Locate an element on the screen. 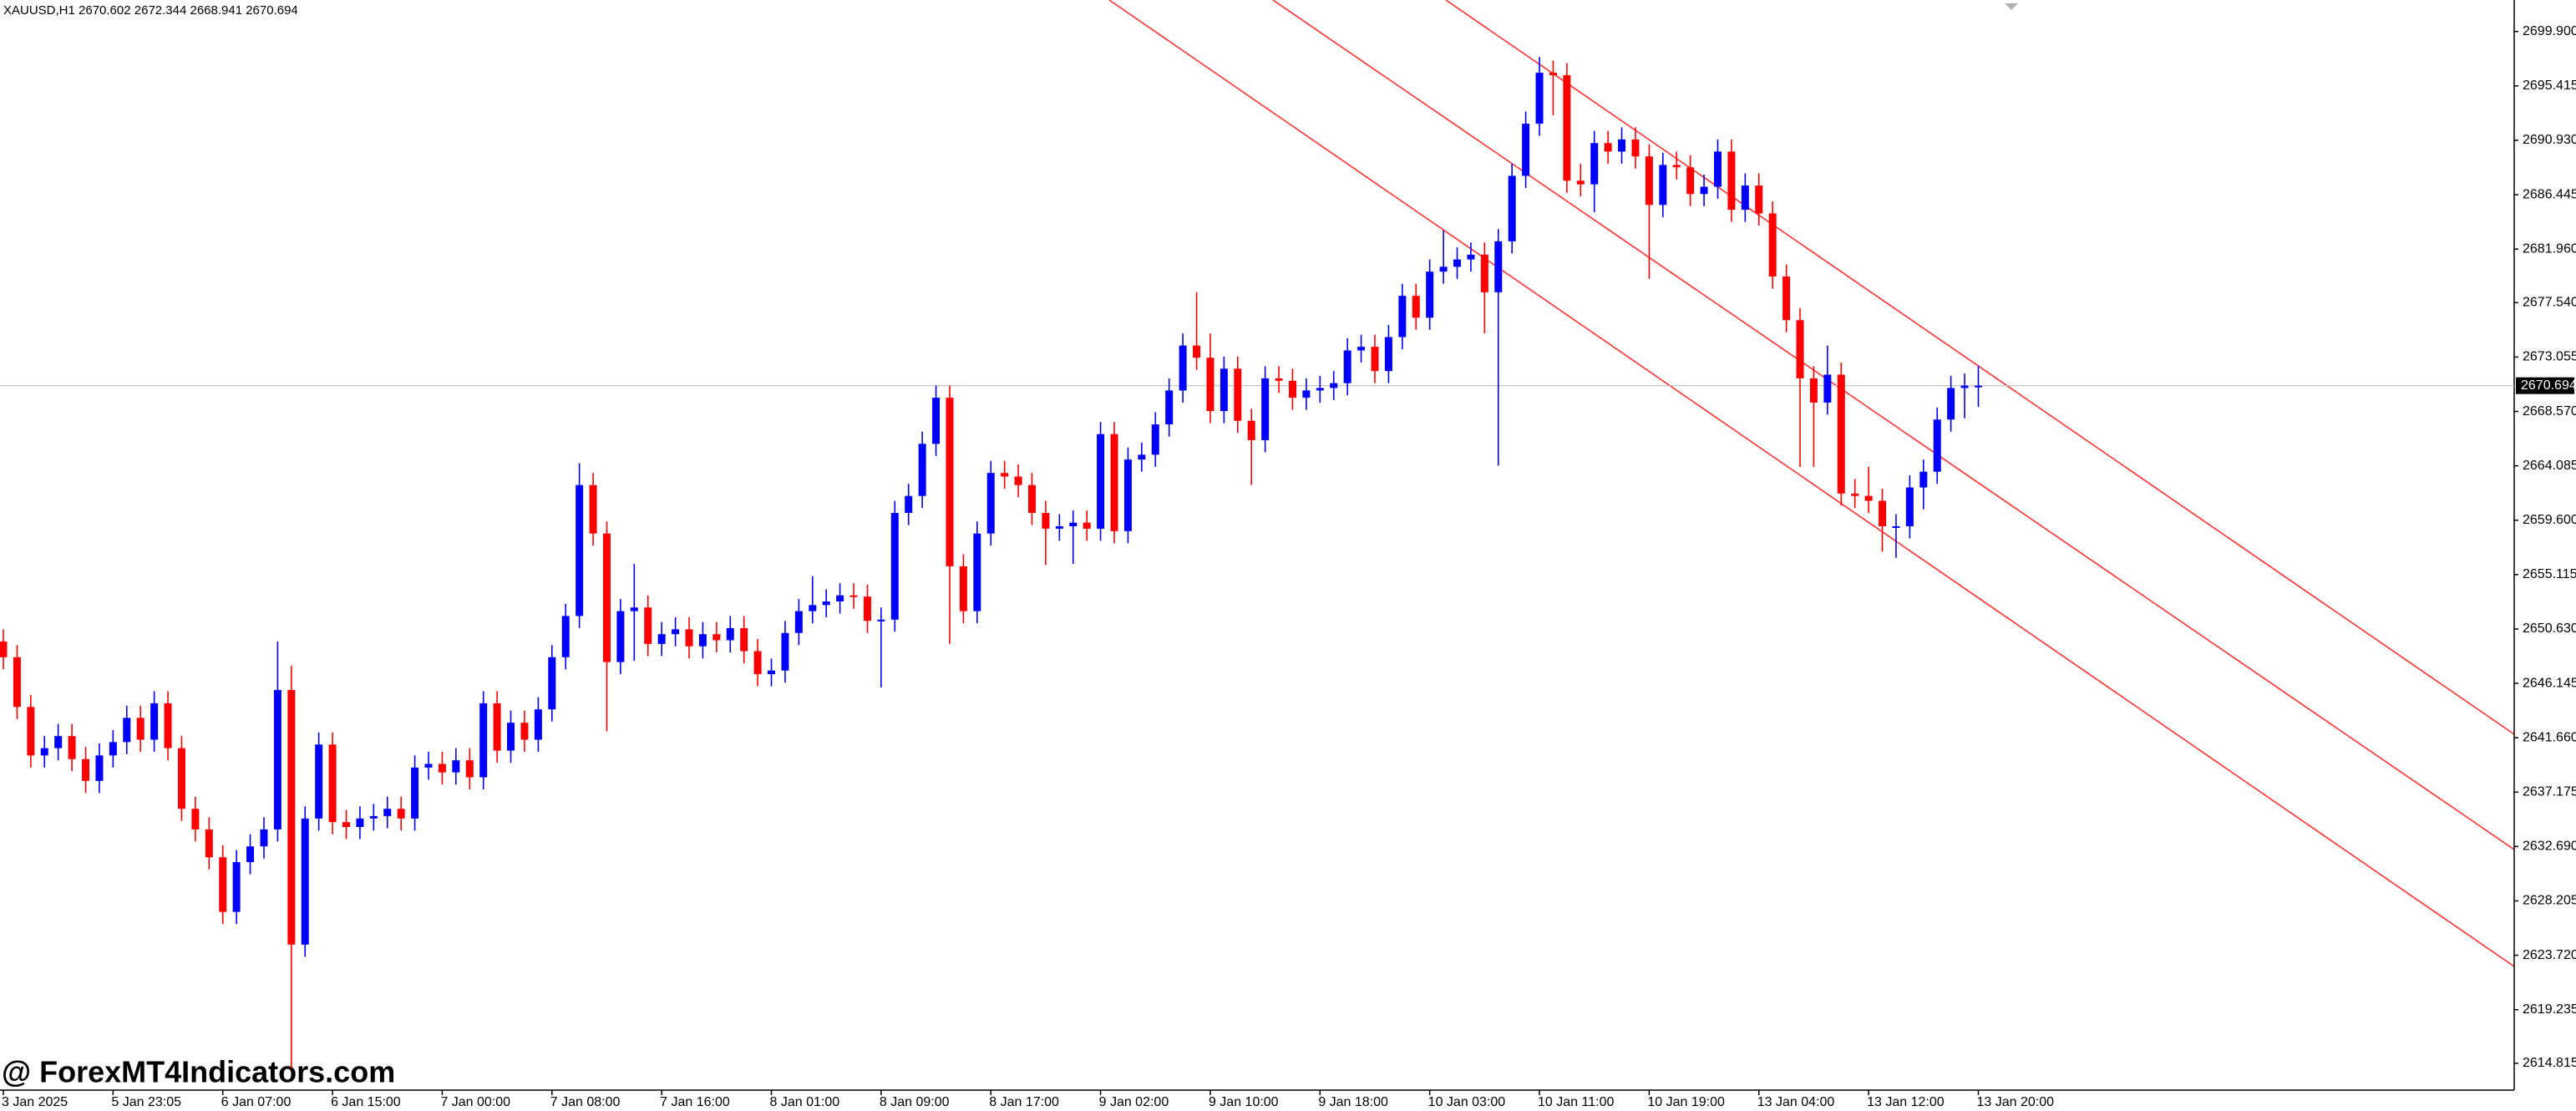 This screenshot has width=2576, height=1111. x-tick-label: 7 Jan 16:00 is located at coordinates (695, 1102).